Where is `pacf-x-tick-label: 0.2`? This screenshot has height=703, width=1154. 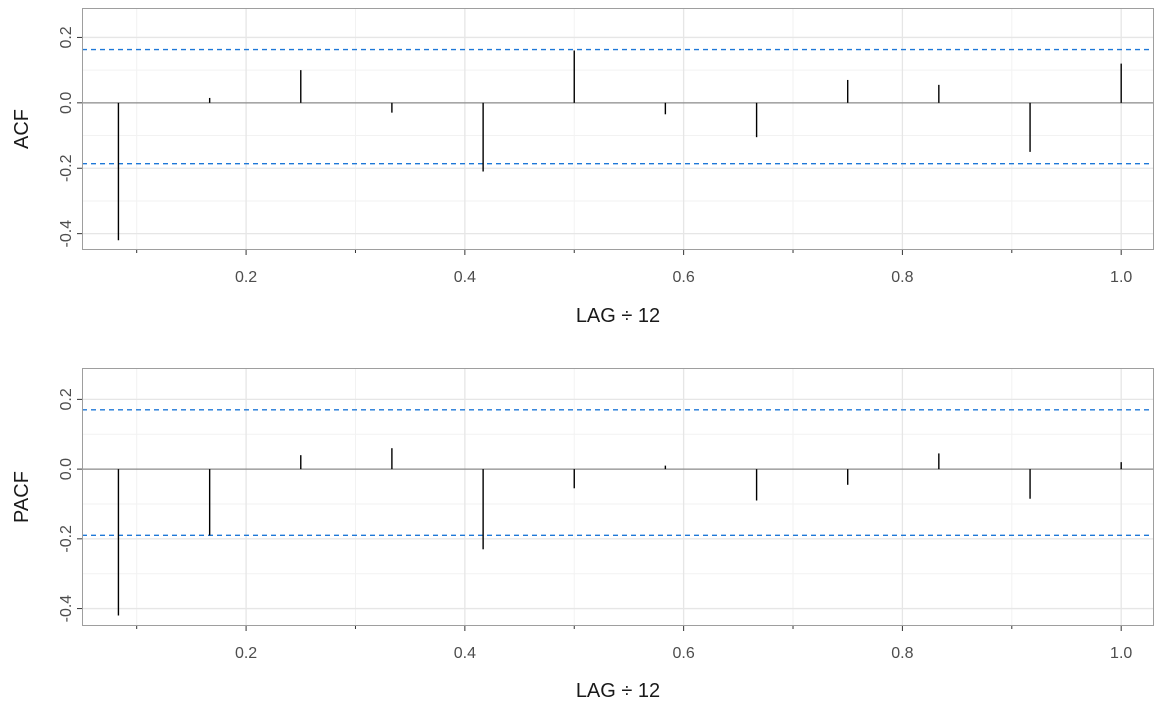
pacf-x-tick-label: 0.2 is located at coordinates (246, 653).